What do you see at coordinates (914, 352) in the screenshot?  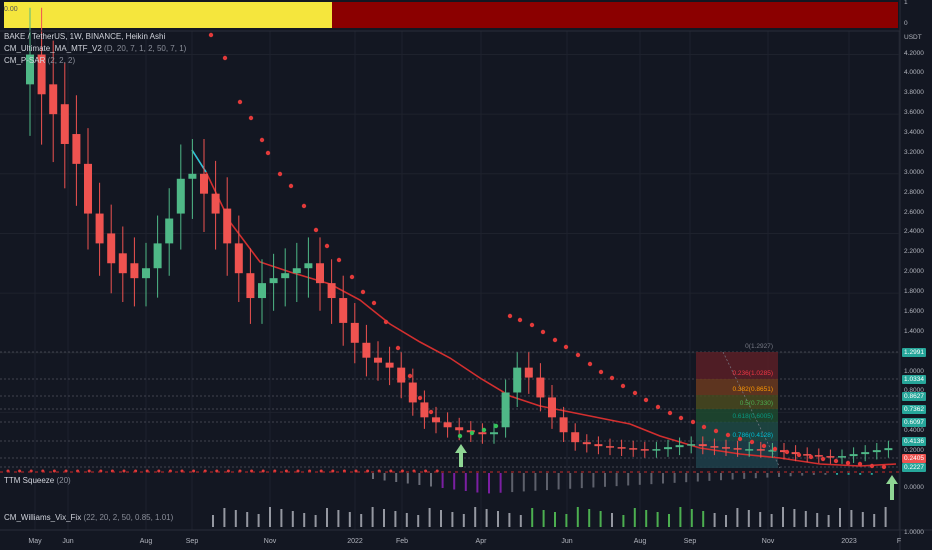 I see `price-tag: 1.2991` at bounding box center [914, 352].